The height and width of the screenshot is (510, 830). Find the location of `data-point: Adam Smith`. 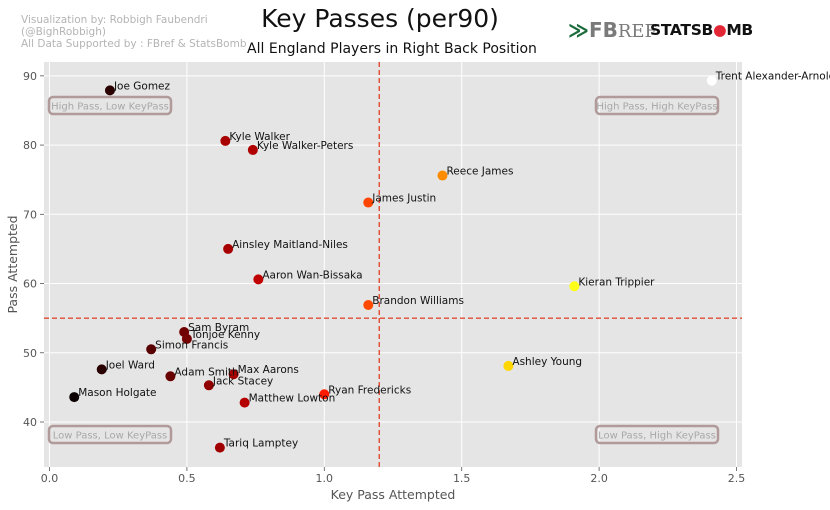

data-point: Adam Smith is located at coordinates (202, 374).